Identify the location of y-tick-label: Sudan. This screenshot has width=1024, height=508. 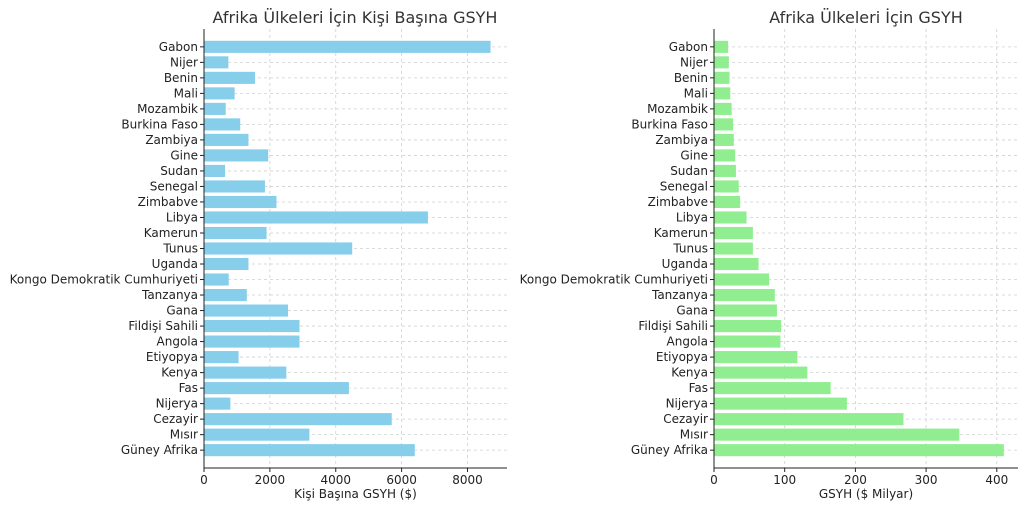
(689, 171).